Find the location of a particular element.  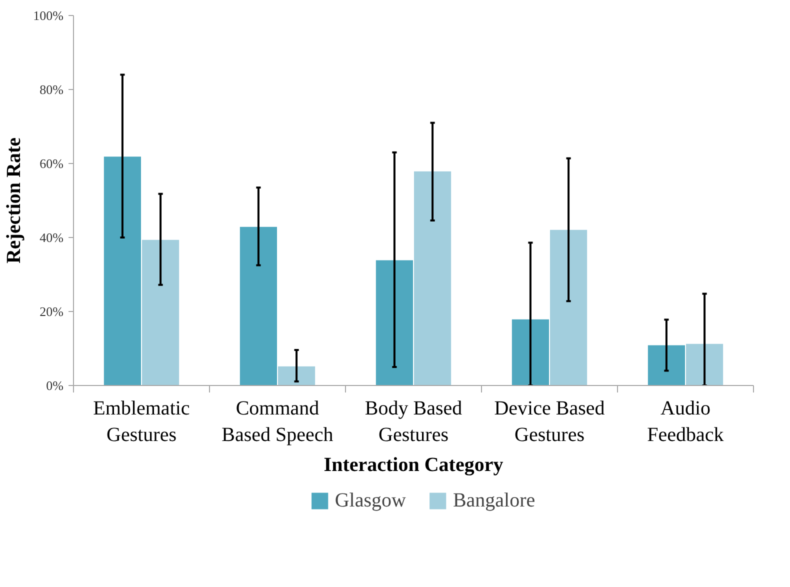

y-tick-label: 40% is located at coordinates (52, 237).